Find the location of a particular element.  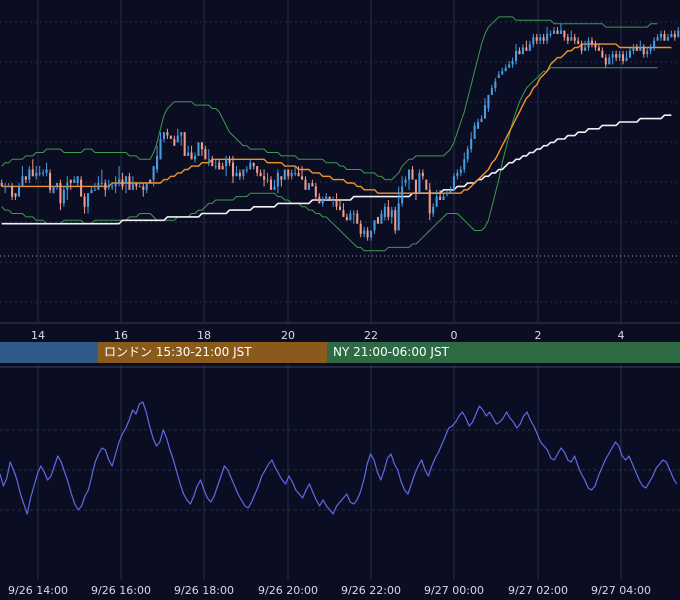

price-x-tick-label: 18 is located at coordinates (204, 335).